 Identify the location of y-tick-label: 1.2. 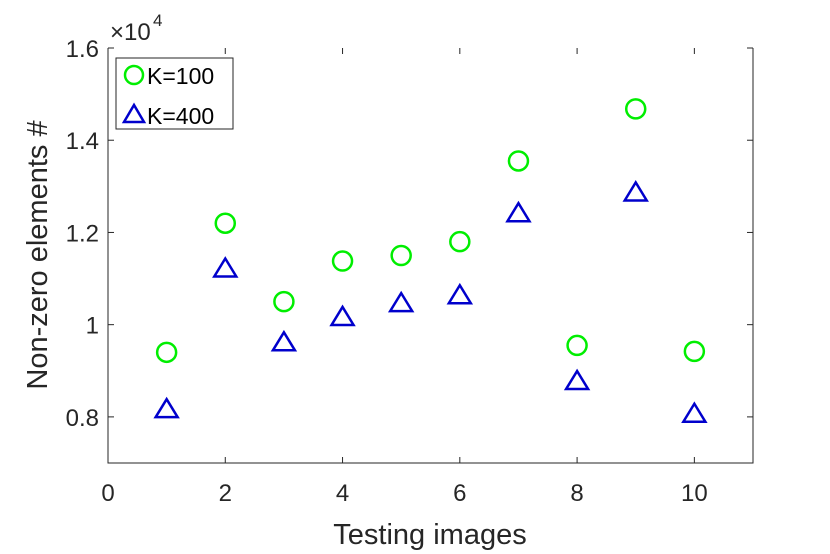
(82, 233).